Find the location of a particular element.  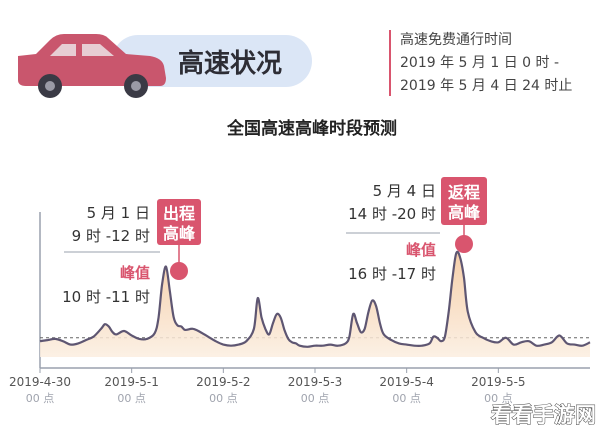

x-tick-label-date: 2019-5-2 is located at coordinates (223, 382).